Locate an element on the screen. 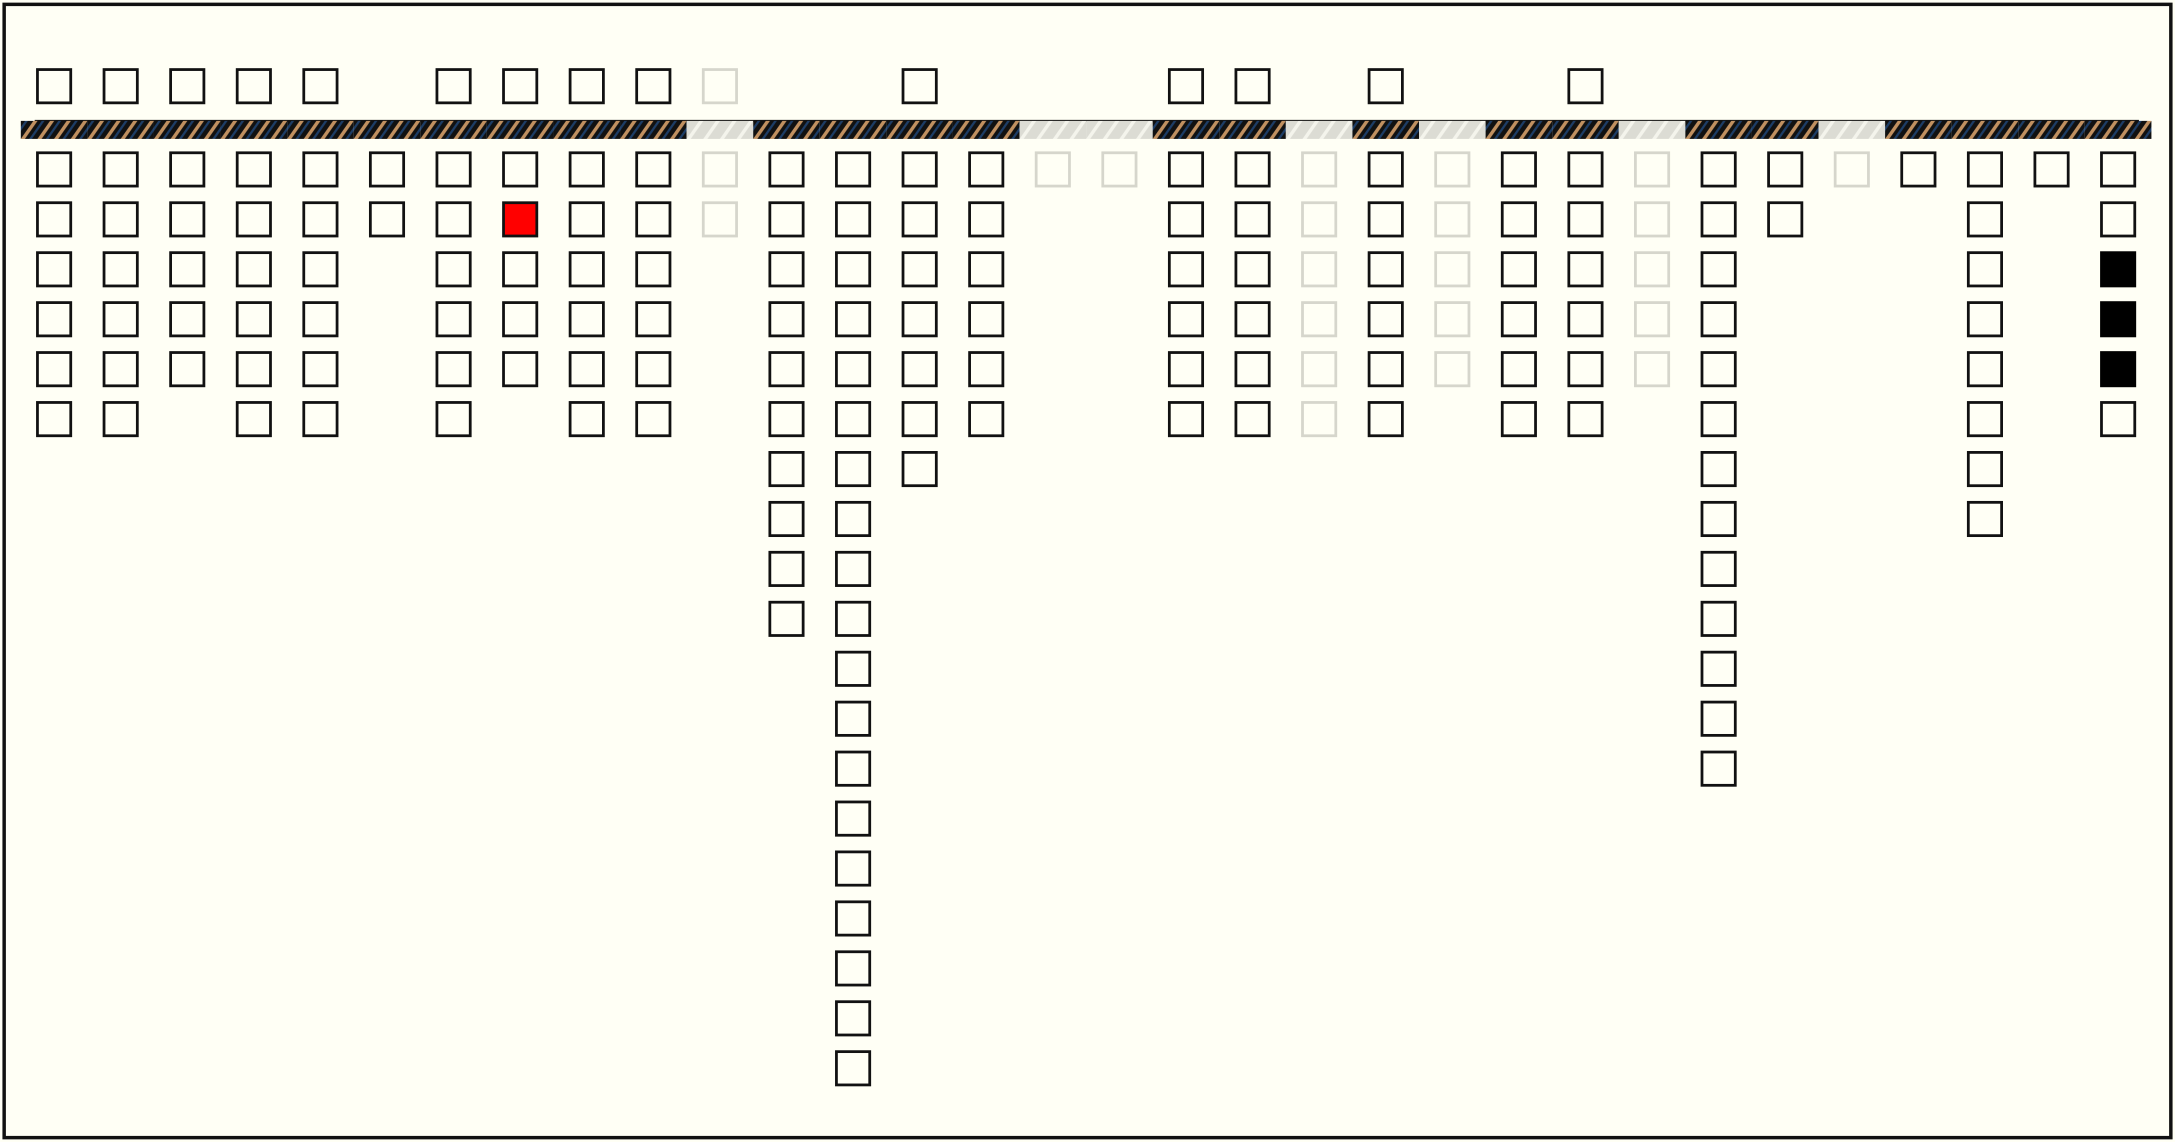 The width and height of the screenshot is (2175, 1142). cell-red is located at coordinates (520, 219).